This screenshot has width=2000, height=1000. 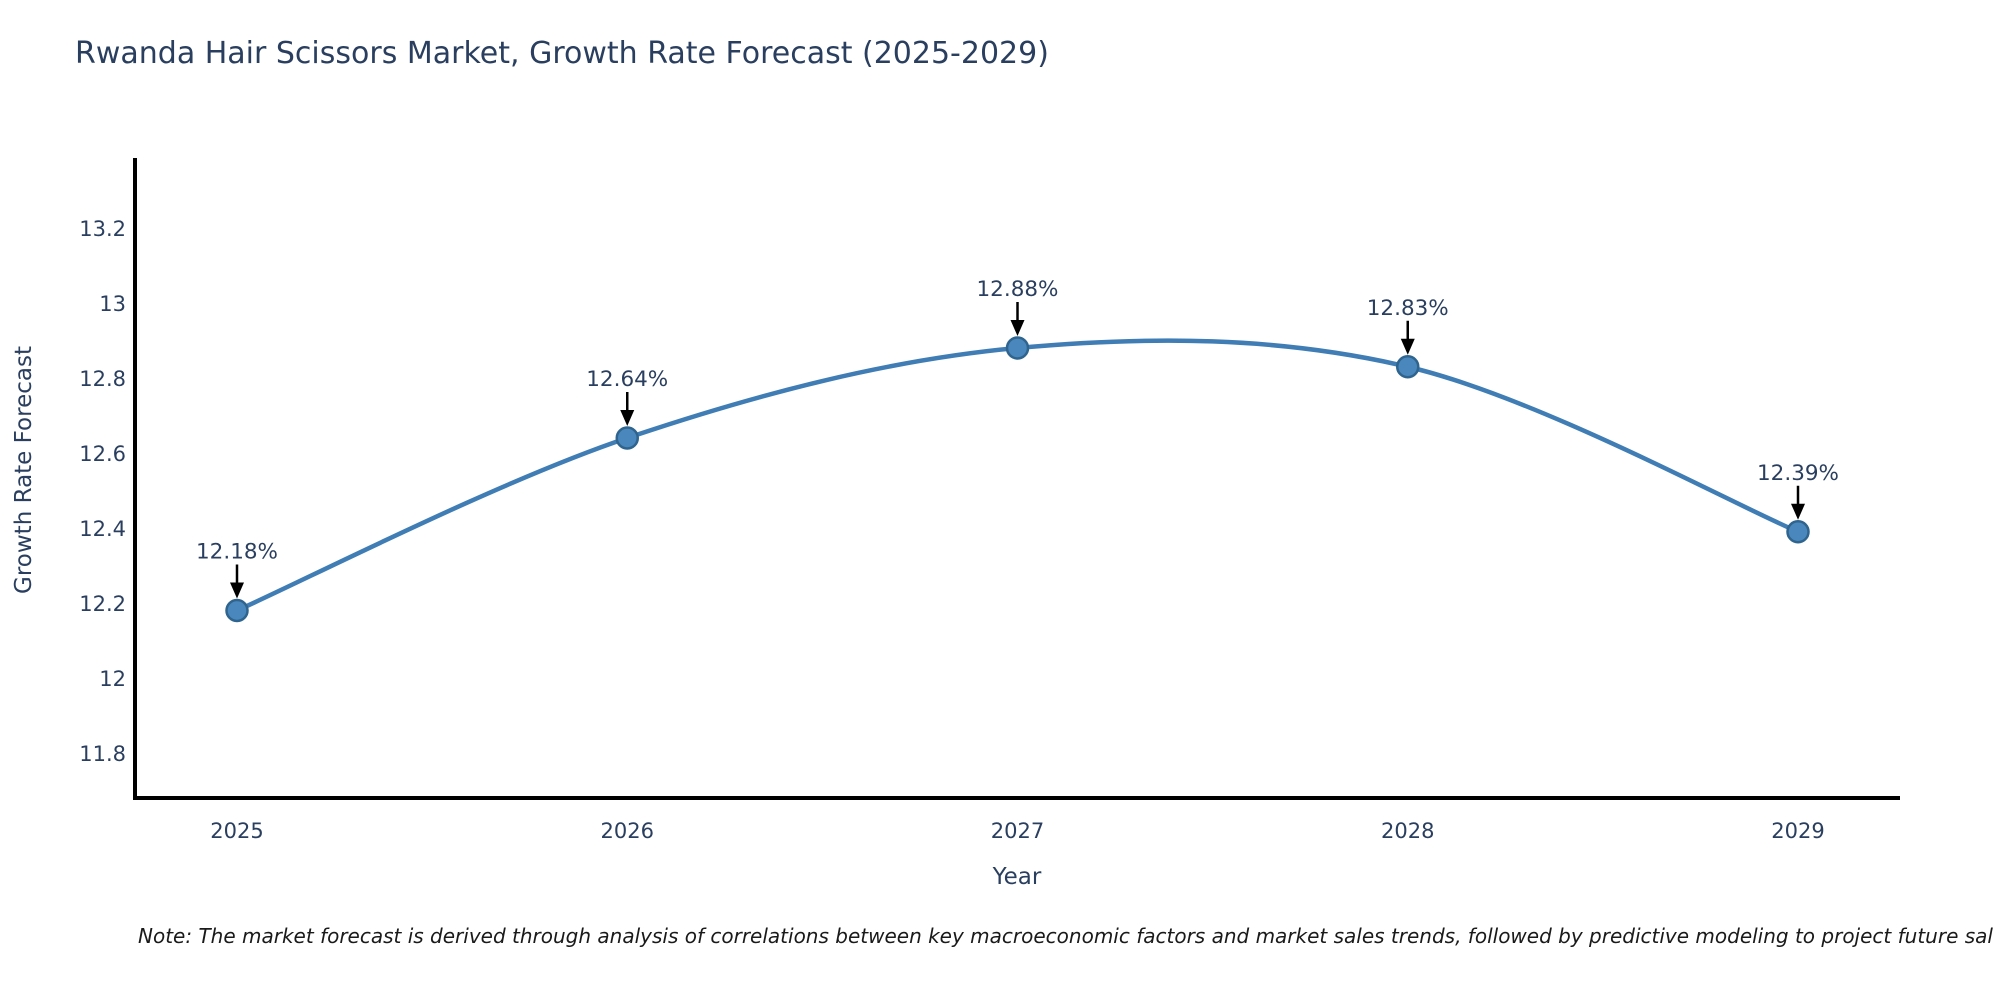 What do you see at coordinates (1017, 831) in the screenshot?
I see `x-tick-label: 2027` at bounding box center [1017, 831].